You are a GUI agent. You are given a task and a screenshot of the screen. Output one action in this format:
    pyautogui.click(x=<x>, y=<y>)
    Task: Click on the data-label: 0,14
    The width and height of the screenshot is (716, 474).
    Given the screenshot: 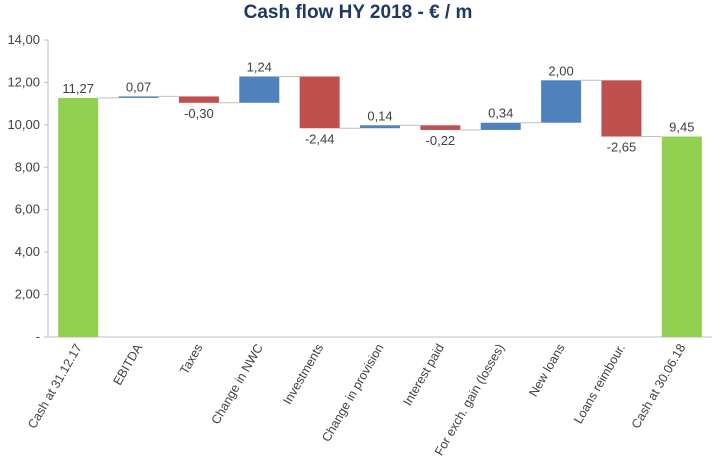 What is the action you would take?
    pyautogui.click(x=379, y=115)
    